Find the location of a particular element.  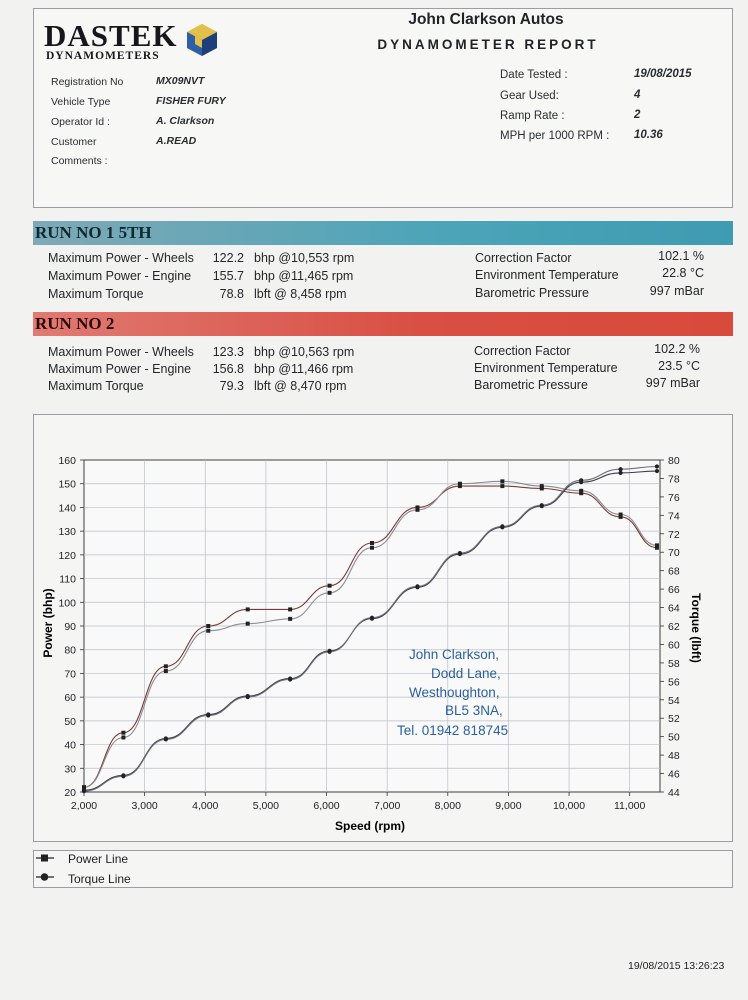

run2-label: Barometric Pressure is located at coordinates (531, 385).